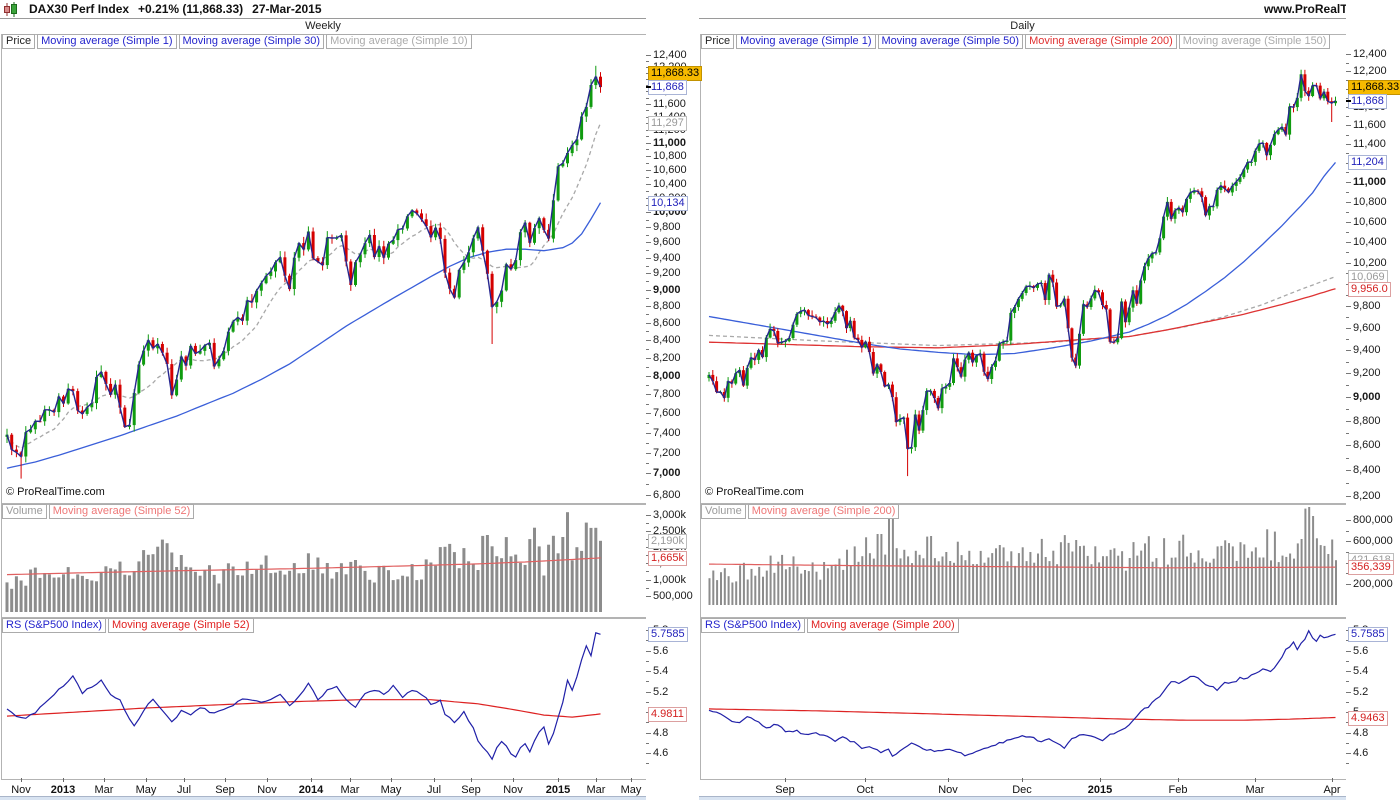  Describe the element at coordinates (754, 492) in the screenshot. I see `copyright-daily: © ProRealTime.com` at that location.